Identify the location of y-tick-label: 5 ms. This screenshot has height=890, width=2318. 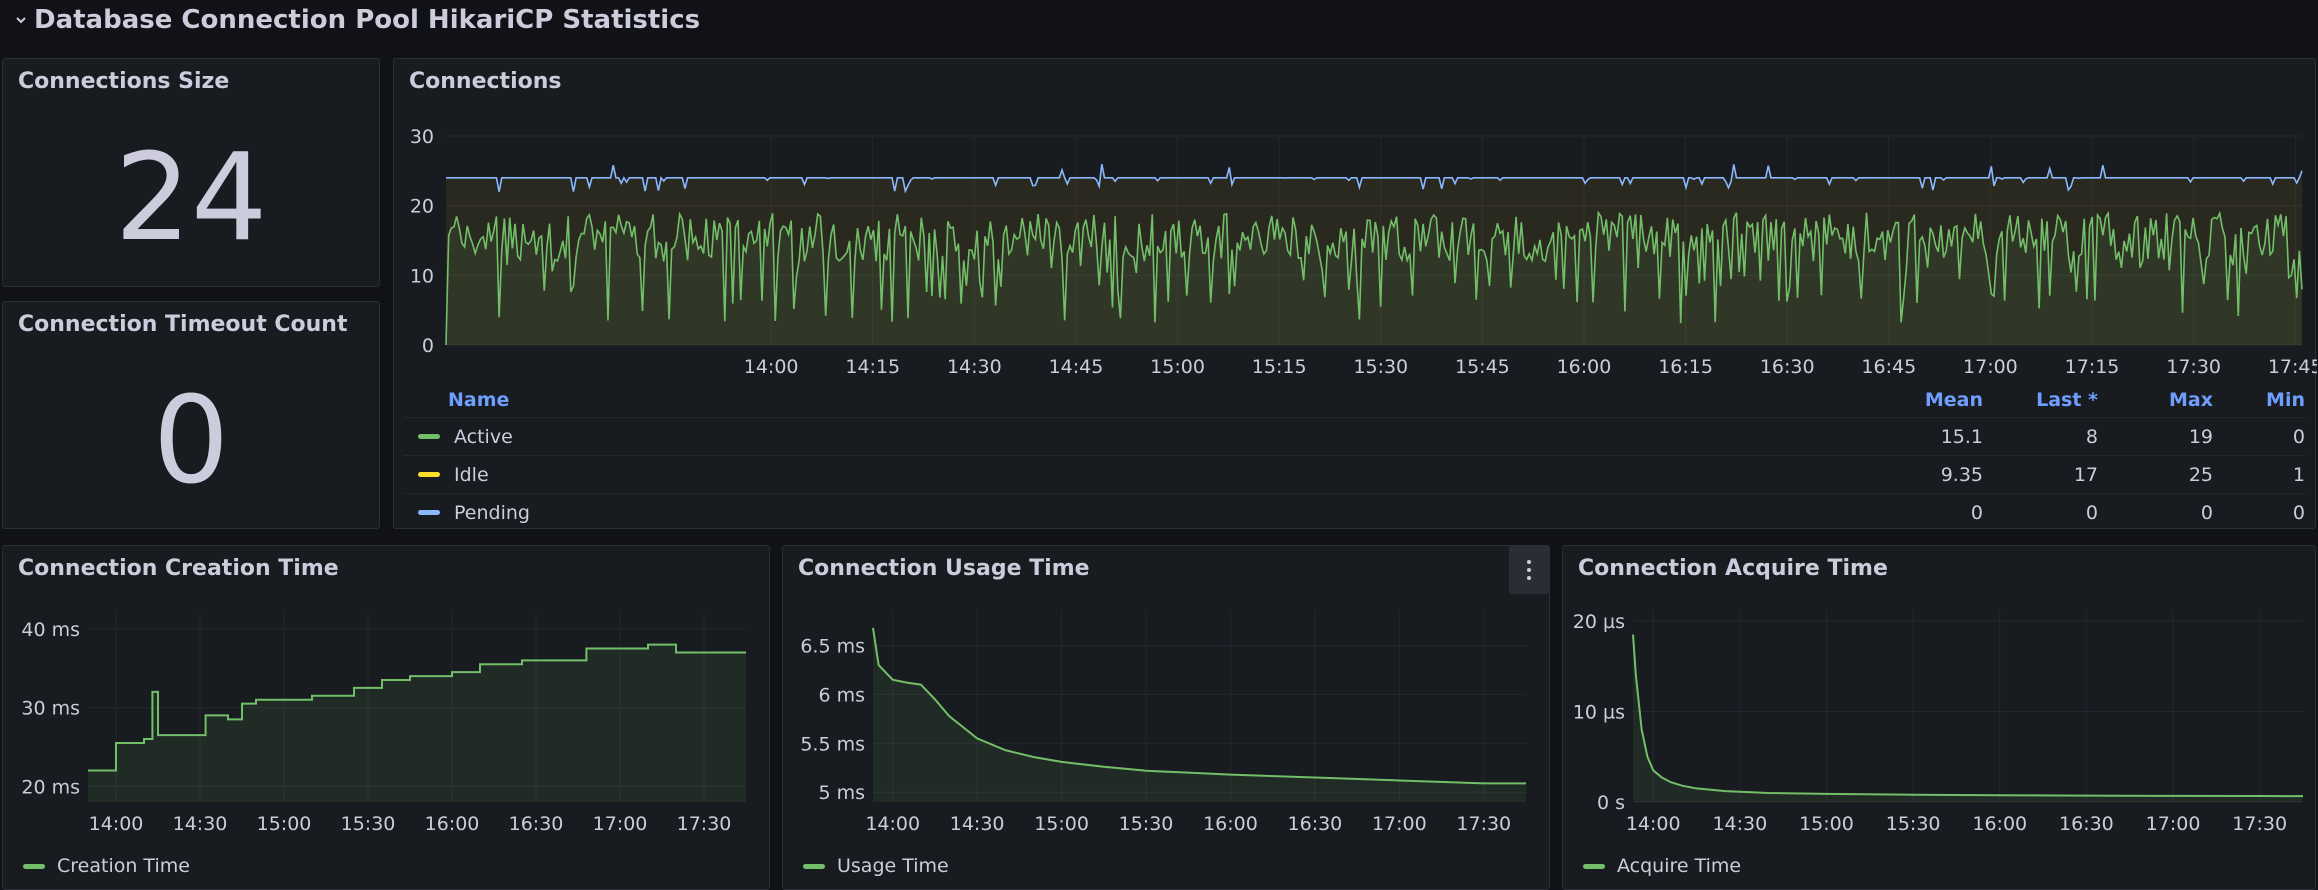
(841, 793).